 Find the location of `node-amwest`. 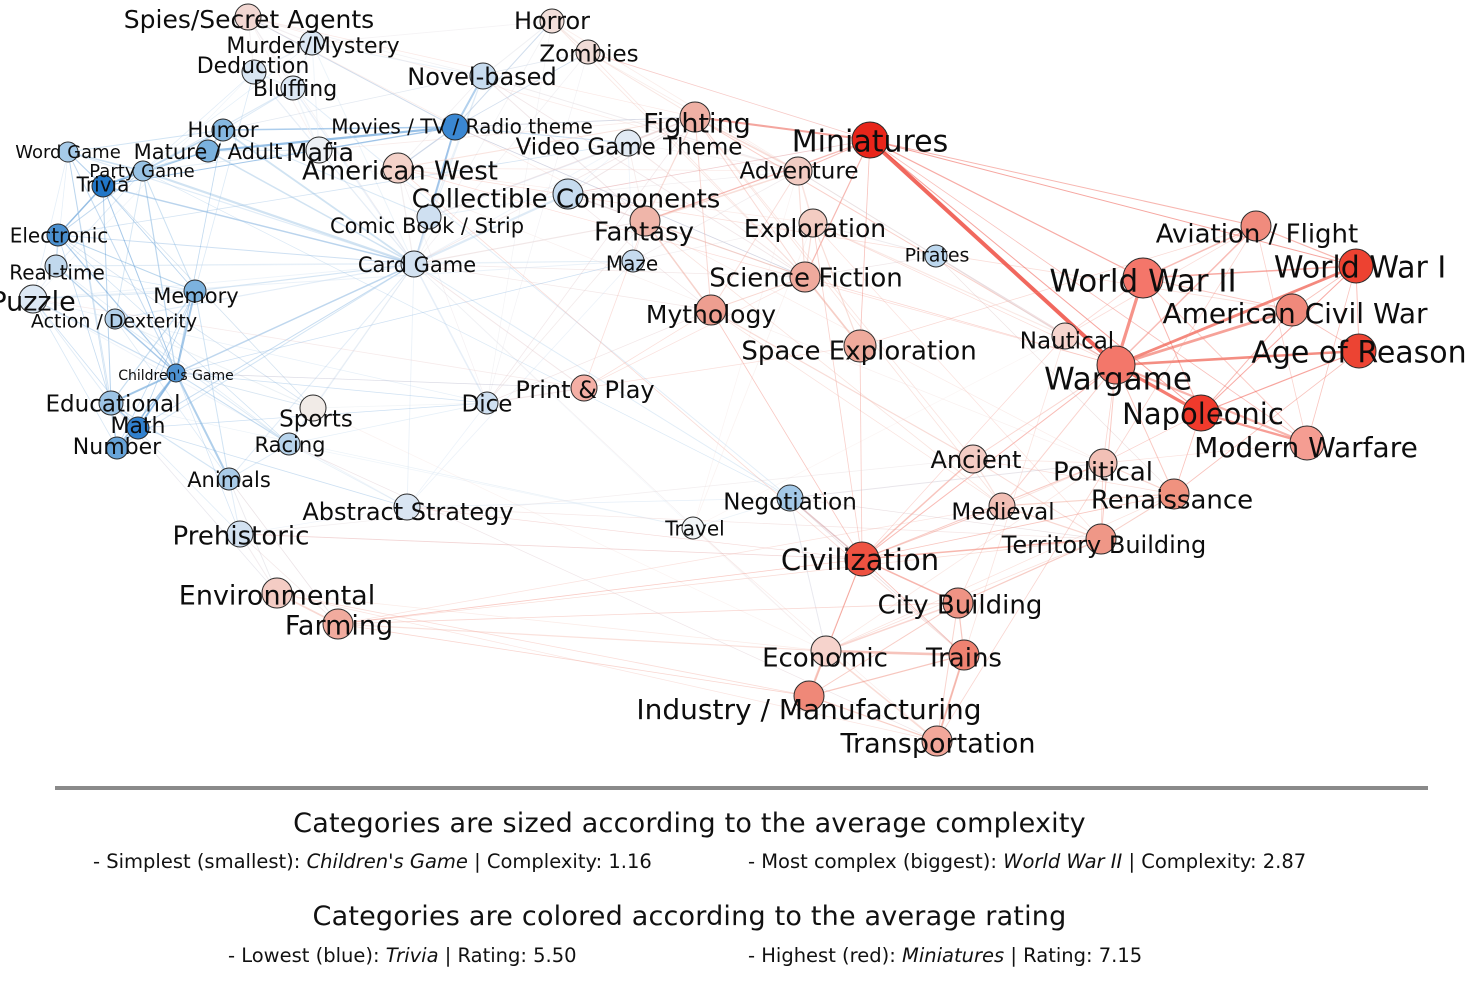

node-amwest is located at coordinates (398, 168).